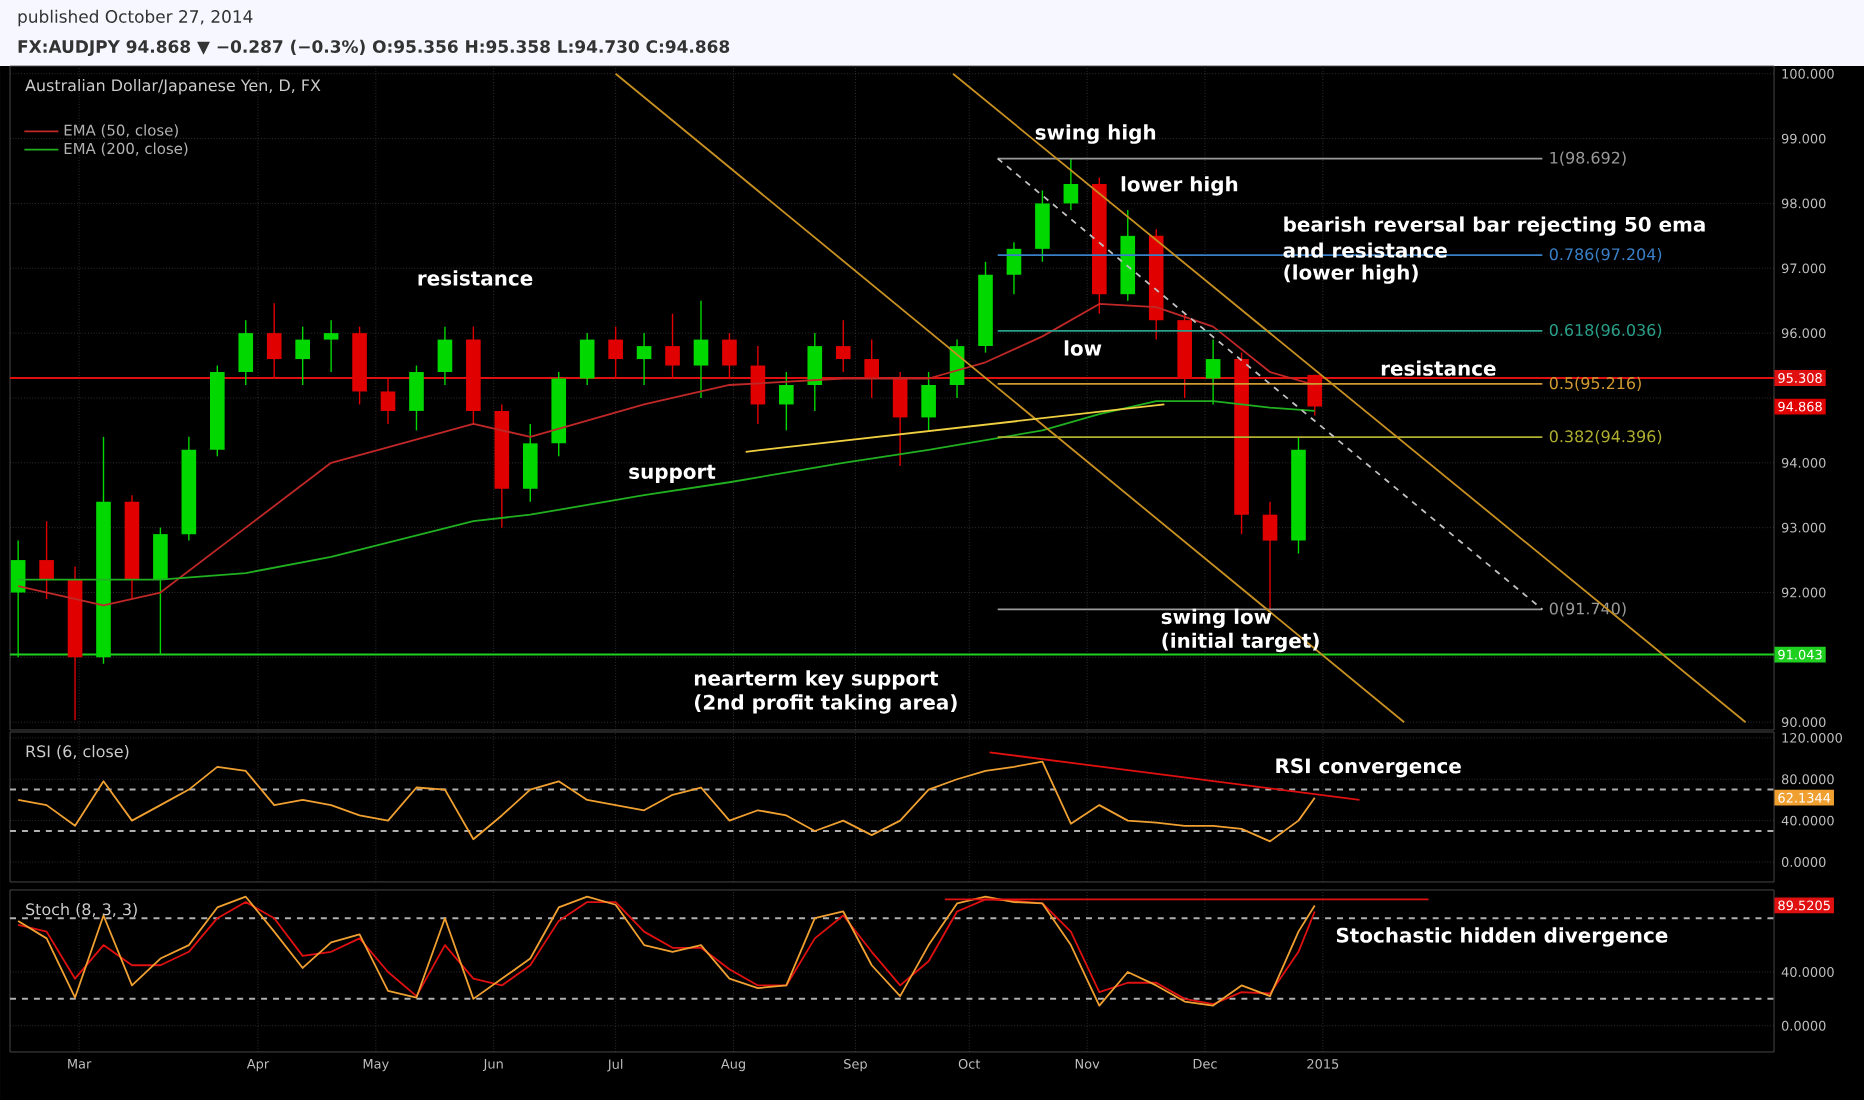 The height and width of the screenshot is (1100, 1864). Describe the element at coordinates (1216, 618) in the screenshot. I see `annotation: swing low` at that location.